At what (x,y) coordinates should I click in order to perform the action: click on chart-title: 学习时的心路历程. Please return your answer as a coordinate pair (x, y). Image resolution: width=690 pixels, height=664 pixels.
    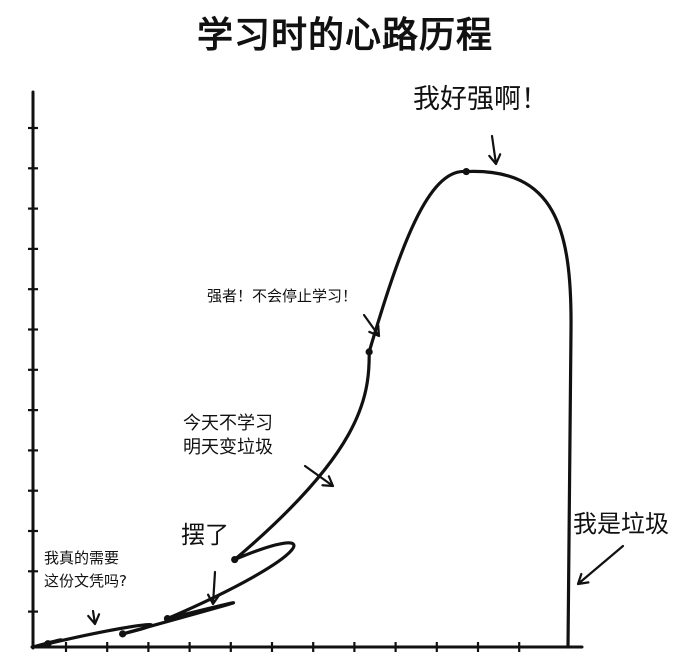
    Looking at the image, I should click on (344, 35).